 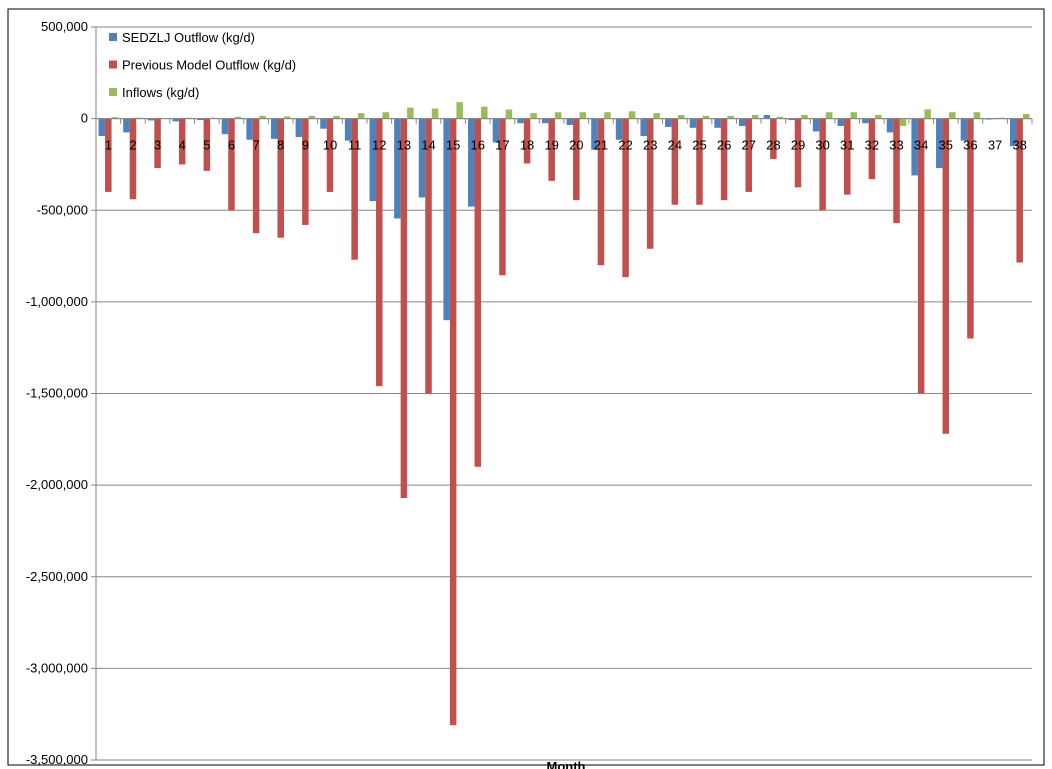 What do you see at coordinates (330, 145) in the screenshot?
I see `x-tick-label: 10` at bounding box center [330, 145].